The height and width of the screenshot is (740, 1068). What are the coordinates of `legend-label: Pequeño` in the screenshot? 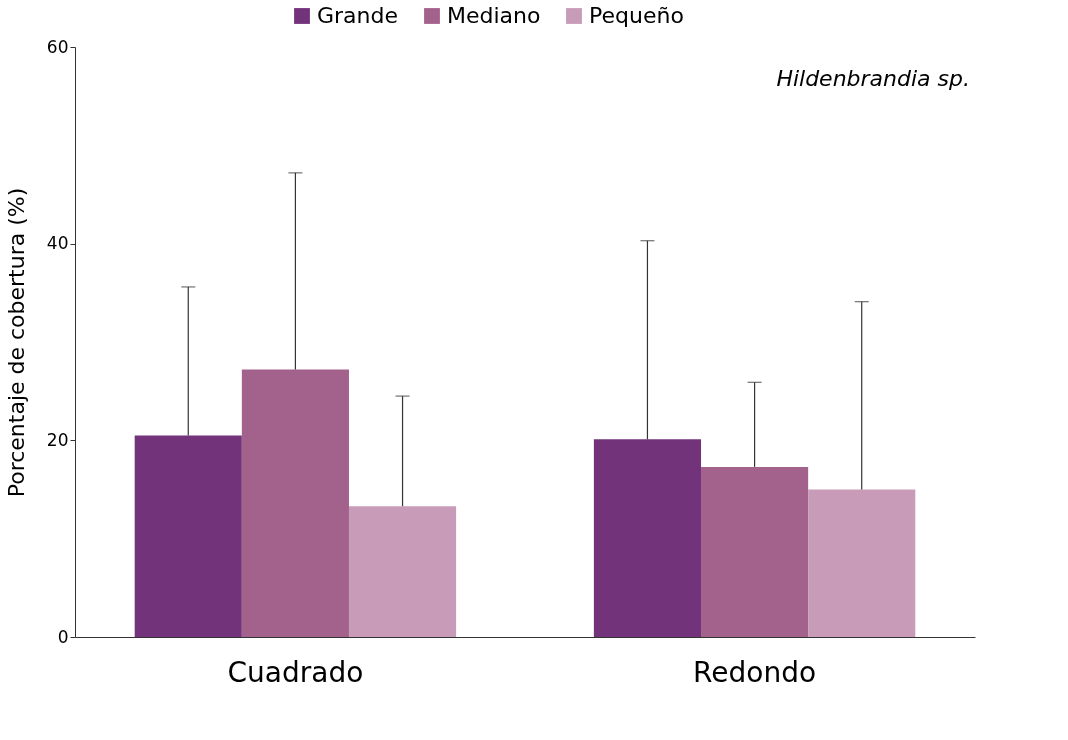 It's located at (636, 15).